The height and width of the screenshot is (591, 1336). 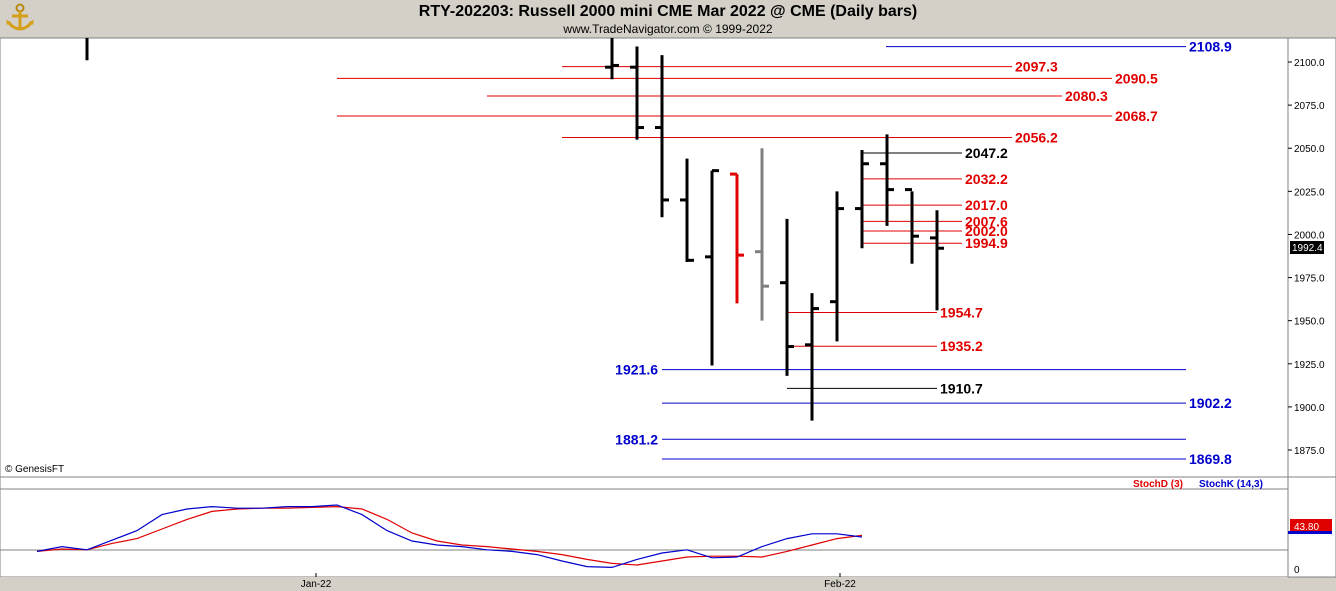 I want to click on level-label: 1954.7, so click(x=961, y=313).